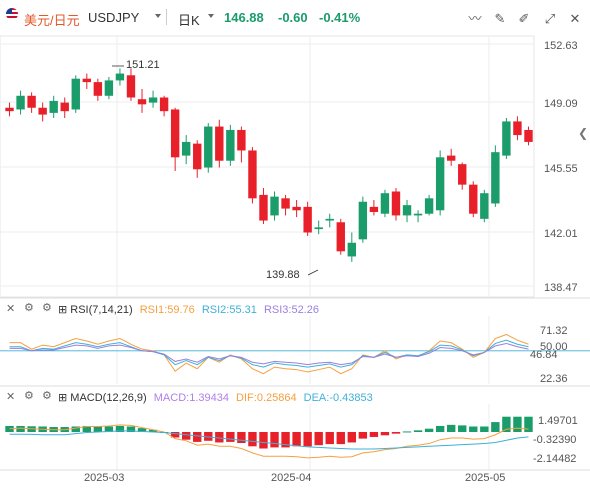 Image resolution: width=590 pixels, height=488 pixels. Describe the element at coordinates (561, 104) in the screenshot. I see `price-tick: 149.09` at that location.